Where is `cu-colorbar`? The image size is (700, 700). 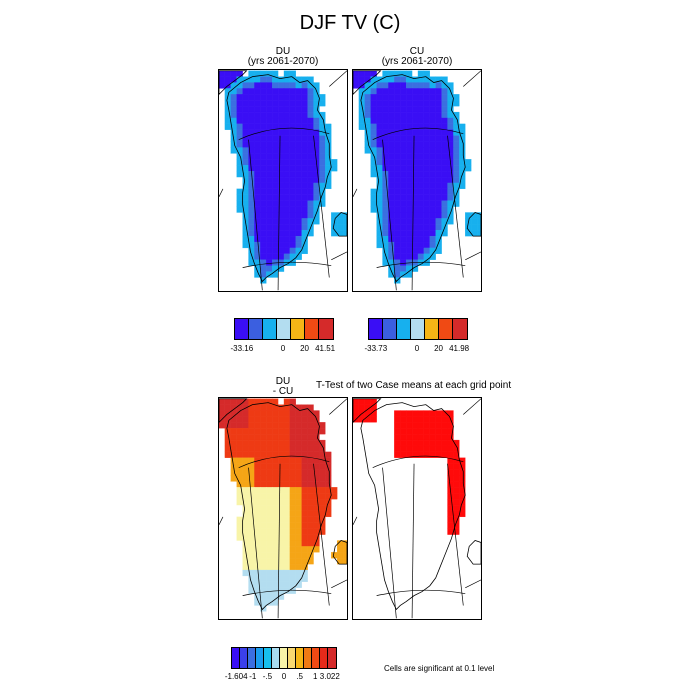 cu-colorbar is located at coordinates (418, 329).